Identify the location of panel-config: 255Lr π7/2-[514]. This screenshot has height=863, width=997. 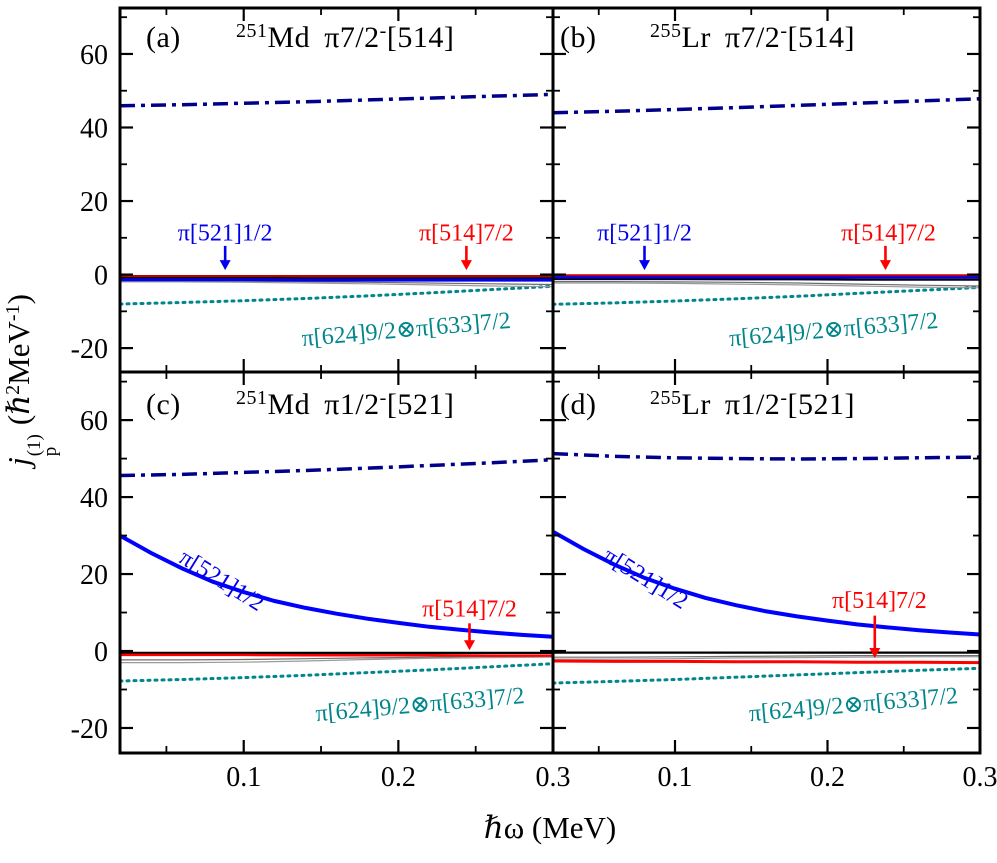
(752, 37).